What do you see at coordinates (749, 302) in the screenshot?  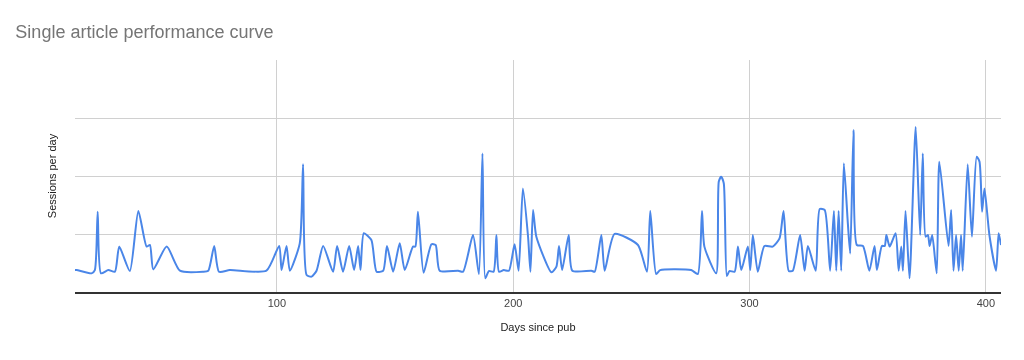 I see `x-tick-label: 300` at bounding box center [749, 302].